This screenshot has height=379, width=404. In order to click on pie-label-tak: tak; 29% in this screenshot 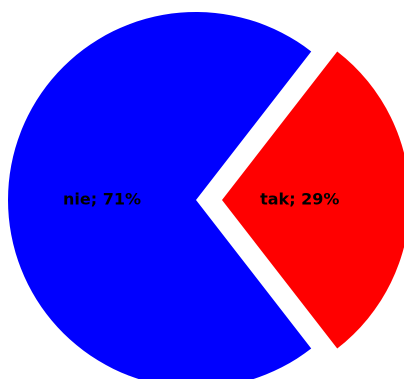, I will do `click(299, 199)`.